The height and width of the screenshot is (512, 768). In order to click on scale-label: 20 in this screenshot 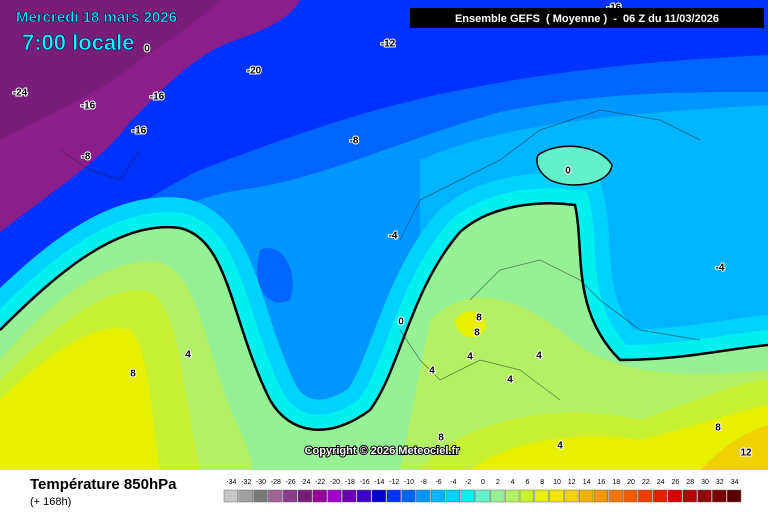, I will do `click(631, 482)`.